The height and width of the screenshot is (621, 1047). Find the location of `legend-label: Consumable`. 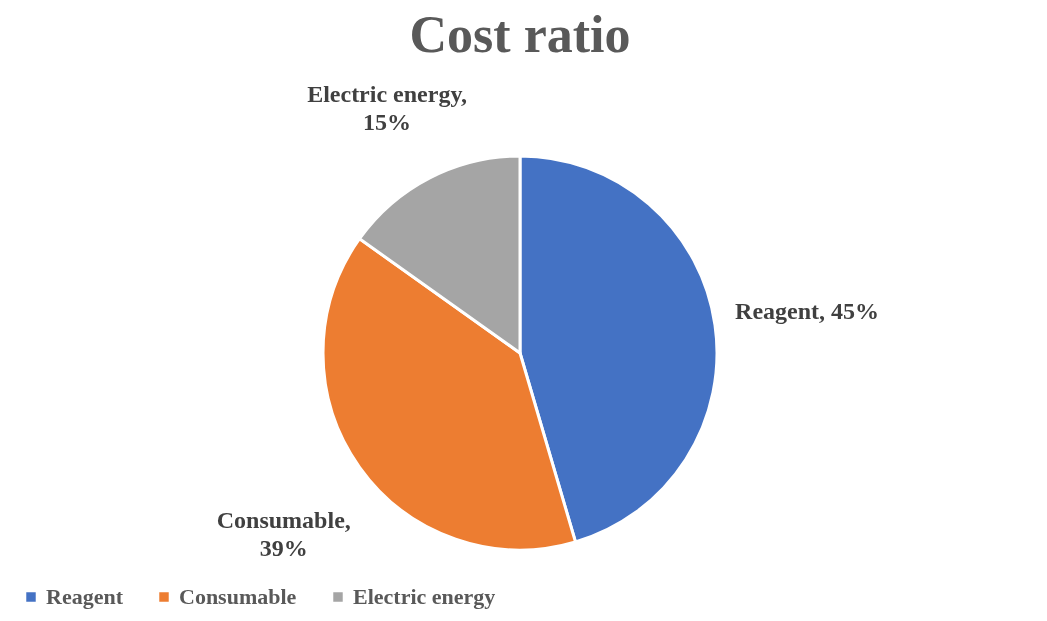

legend-label: Consumable is located at coordinates (238, 596).